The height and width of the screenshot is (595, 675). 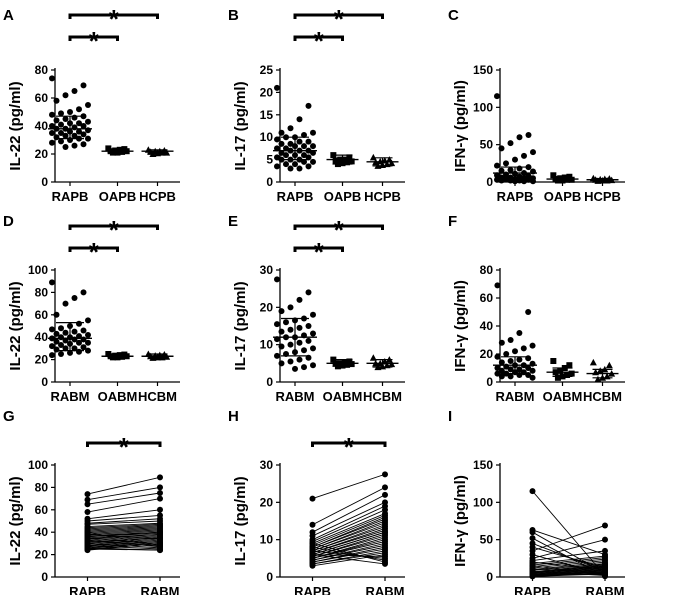 What do you see at coordinates (338, 227) in the screenshot?
I see `significance-bracket` at bounding box center [338, 227].